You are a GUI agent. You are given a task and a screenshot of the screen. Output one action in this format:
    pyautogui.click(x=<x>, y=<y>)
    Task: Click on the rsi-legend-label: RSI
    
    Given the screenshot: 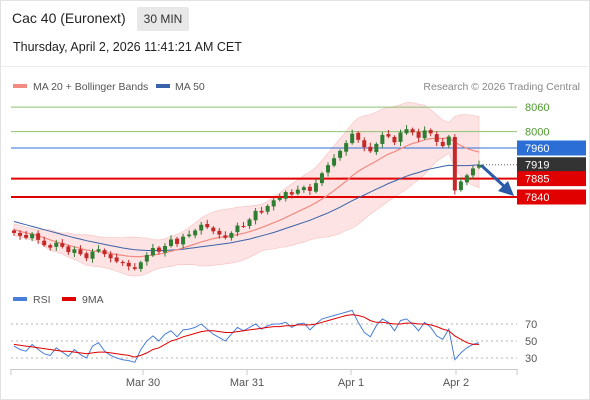 What is the action you would take?
    pyautogui.click(x=42, y=300)
    